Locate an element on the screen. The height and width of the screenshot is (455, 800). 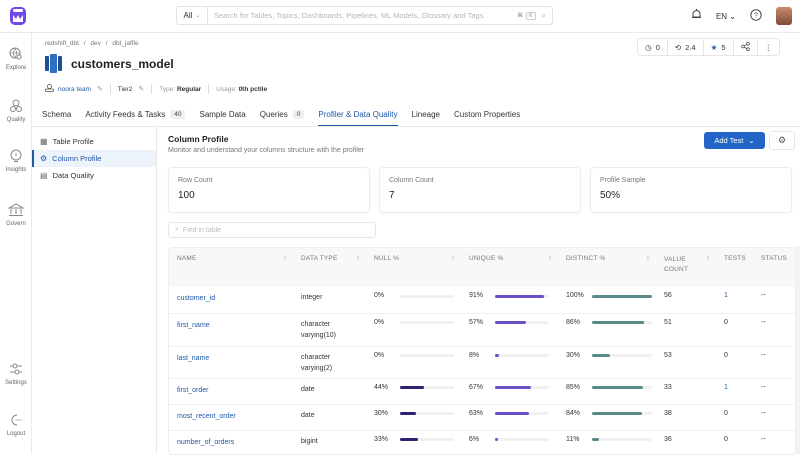
column-name-link: first_name is located at coordinates (231, 330).